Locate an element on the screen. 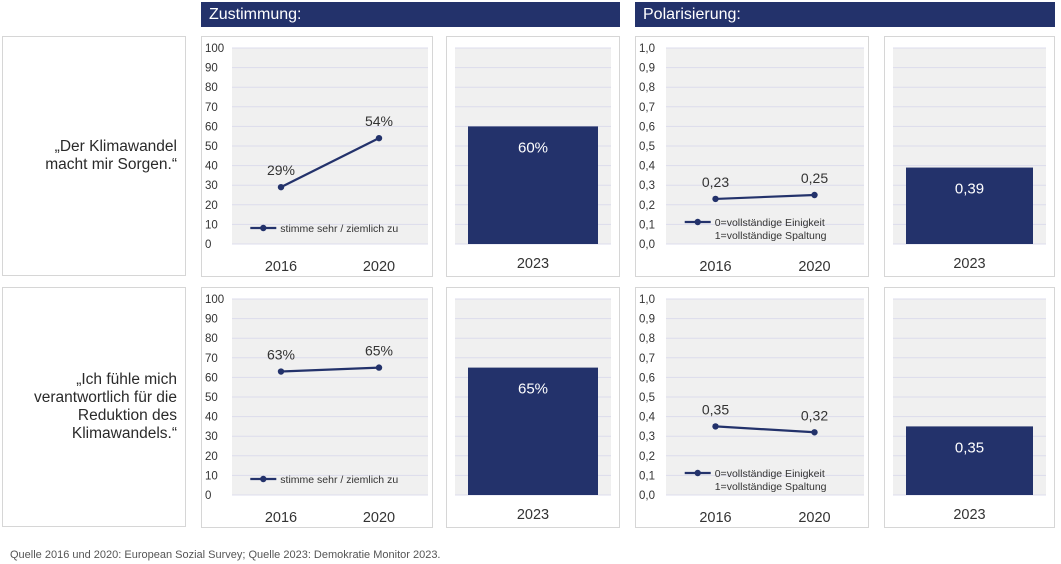 The width and height of the screenshot is (1061, 564). bar-label: 60% is located at coordinates (533, 147).